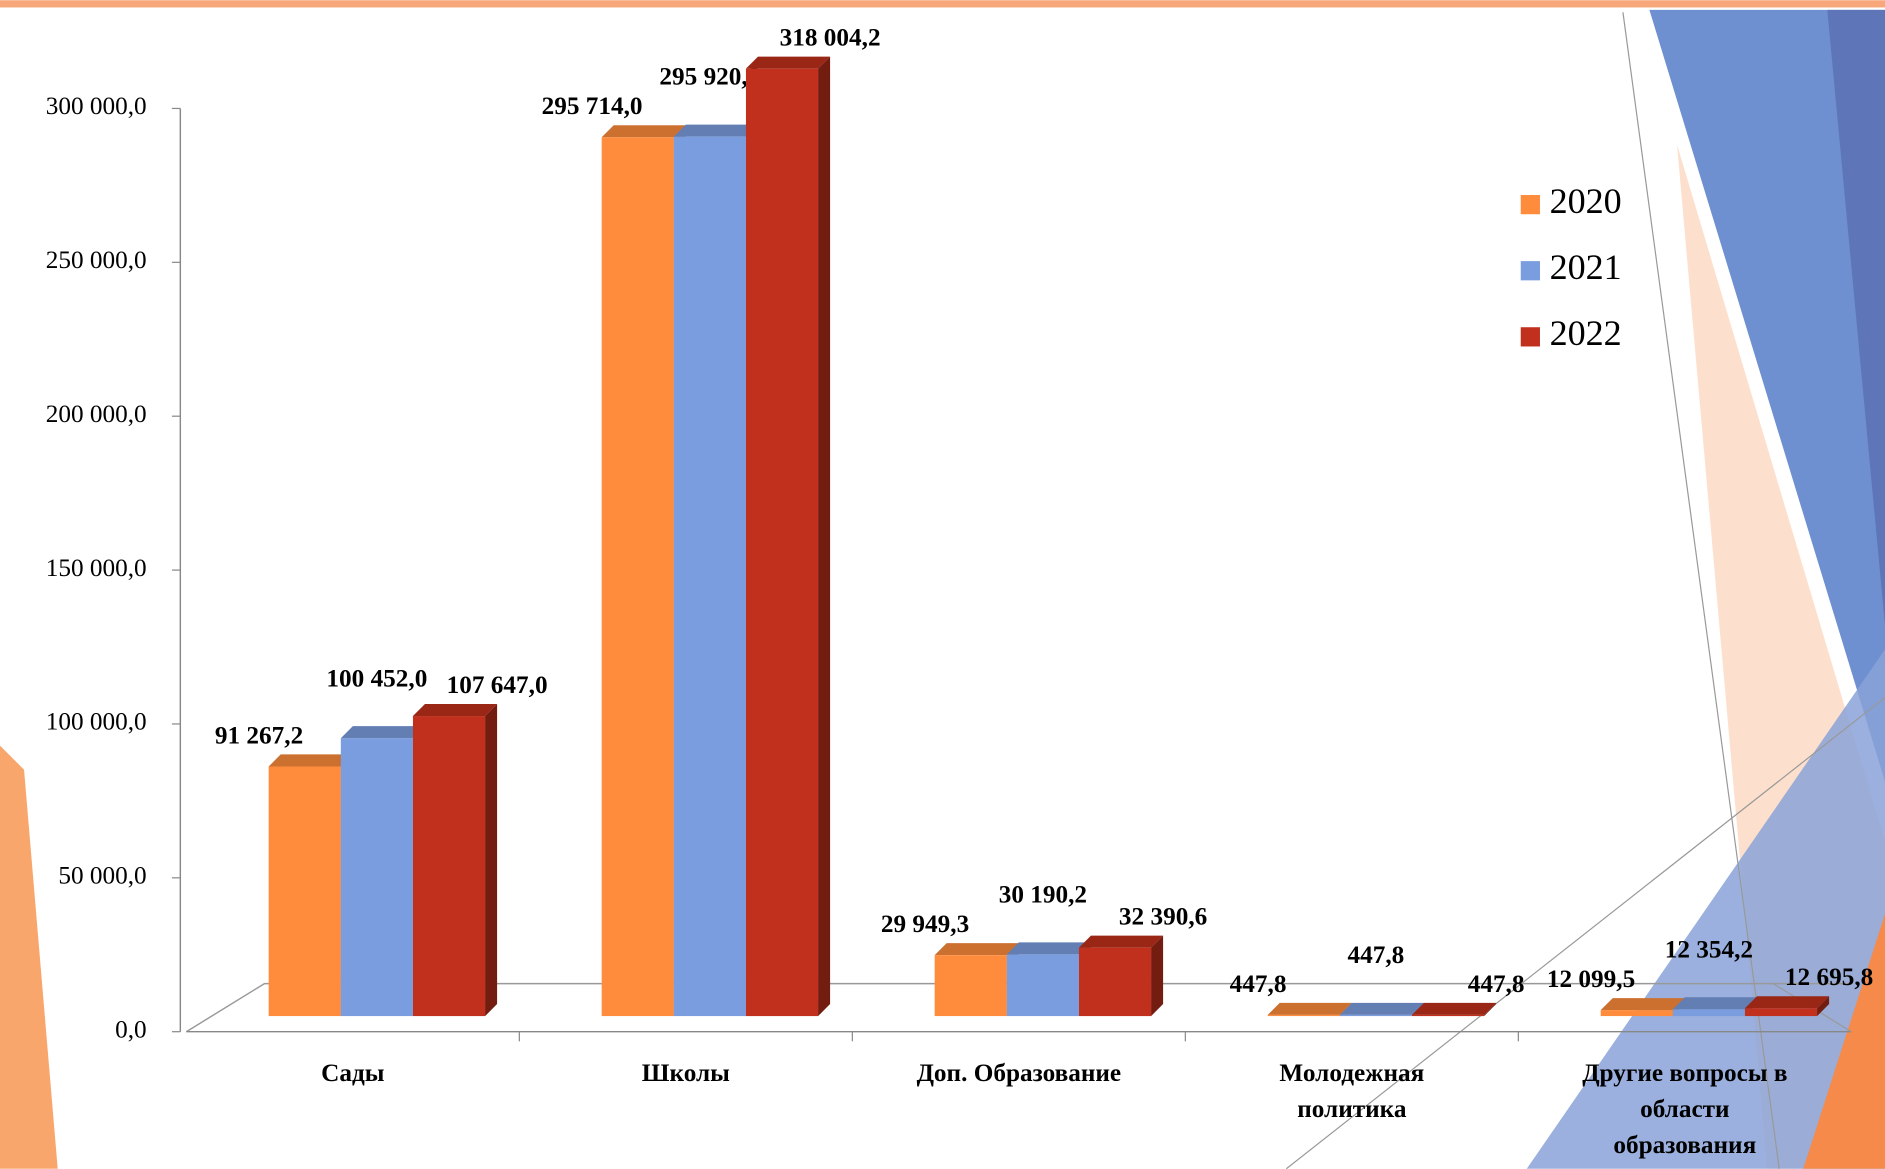 The image size is (1885, 1169). What do you see at coordinates (1163, 917) in the screenshot?
I see `value-label: 32 390,6` at bounding box center [1163, 917].